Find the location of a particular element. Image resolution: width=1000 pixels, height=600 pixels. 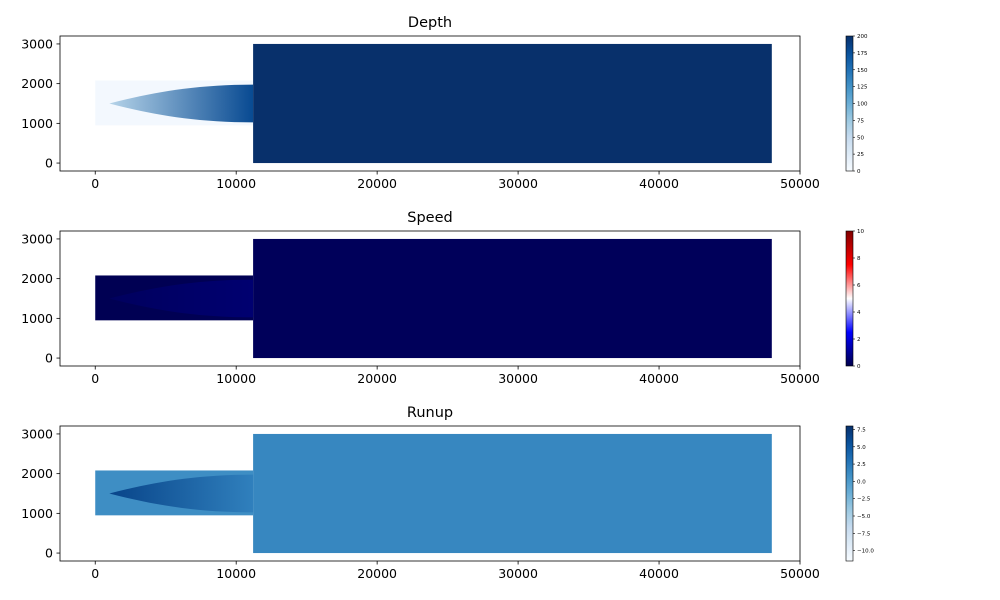

colorbar-tick-label: 150 is located at coordinates (862, 71).